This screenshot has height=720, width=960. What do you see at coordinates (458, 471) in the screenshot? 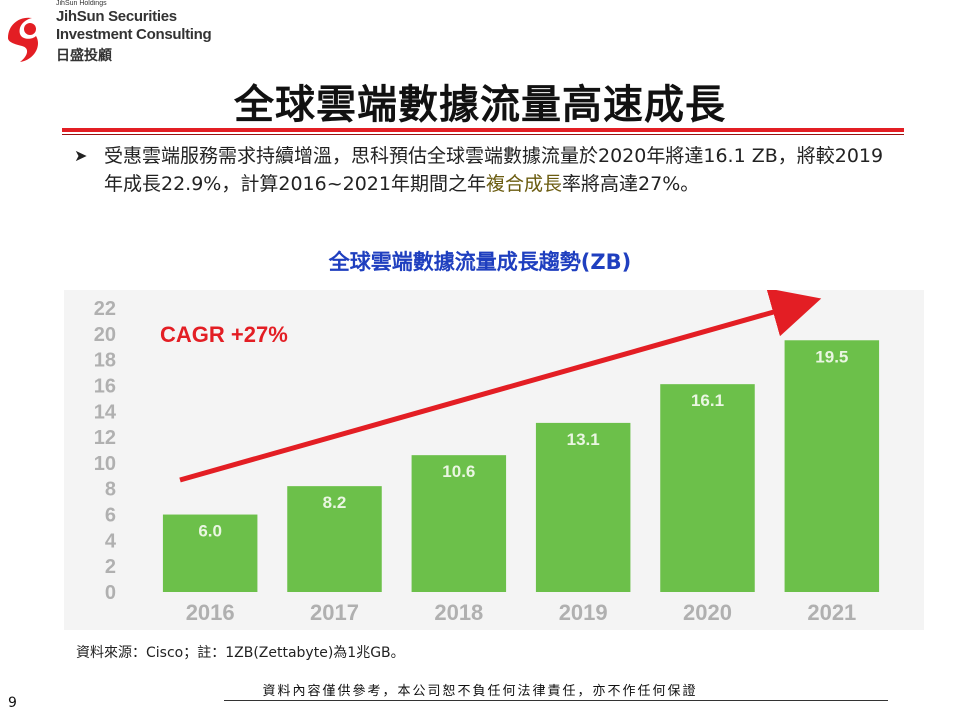
I see `bar-data-label: 10.6` at bounding box center [458, 471].